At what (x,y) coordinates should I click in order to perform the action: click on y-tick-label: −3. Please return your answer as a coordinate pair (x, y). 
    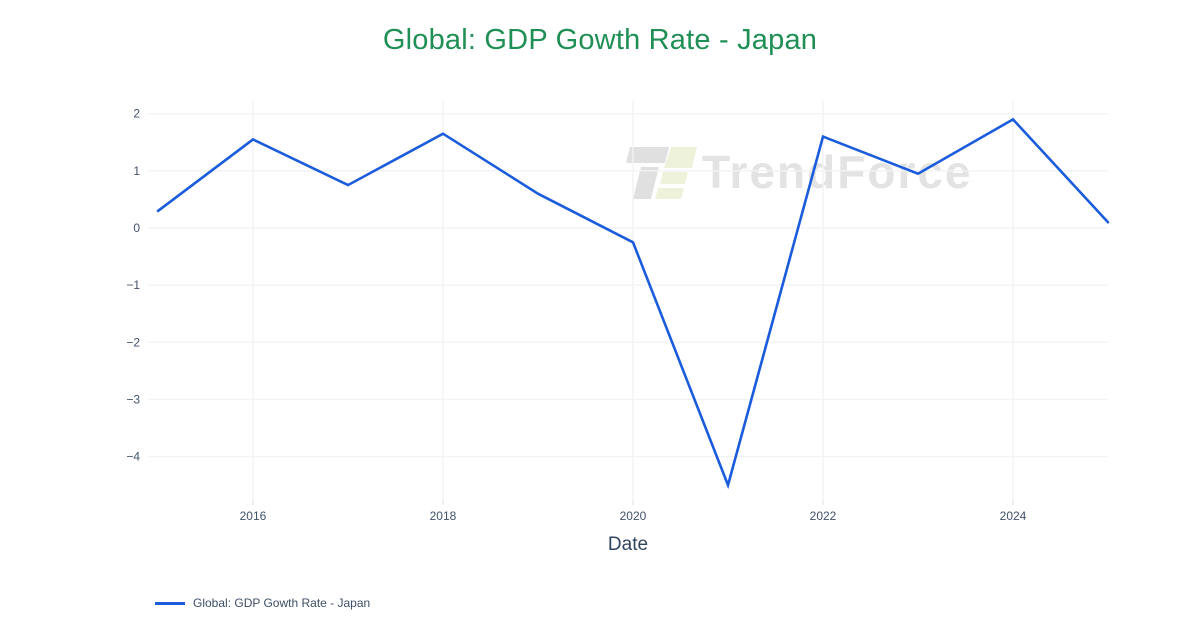
    Looking at the image, I should click on (133, 399).